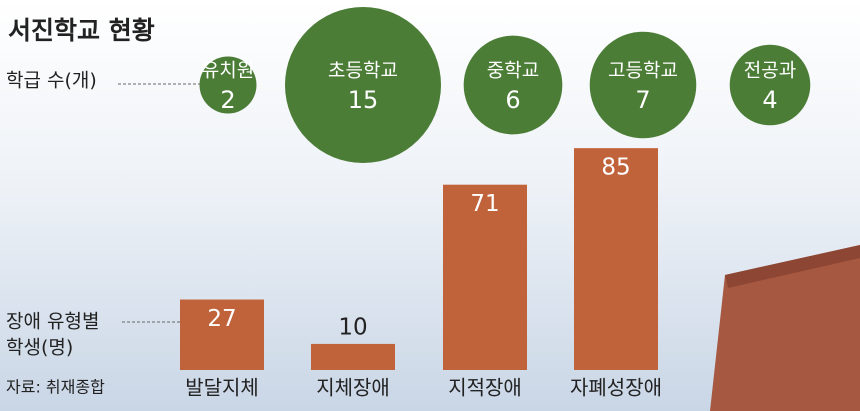 The height and width of the screenshot is (411, 860). What do you see at coordinates (484, 204) in the screenshot?
I see `bar-value: 71` at bounding box center [484, 204].